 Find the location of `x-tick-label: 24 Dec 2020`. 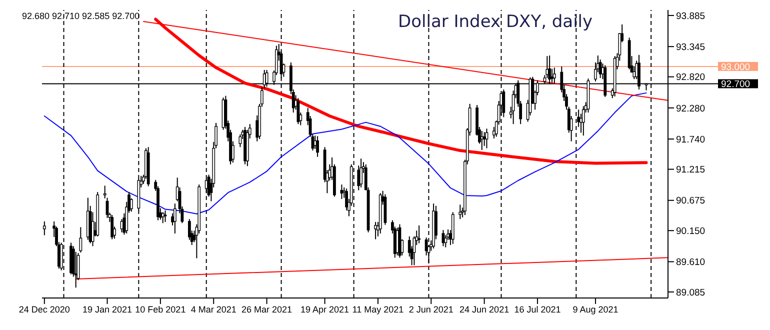

x-tick-label: 24 Dec 2020 is located at coordinates (44, 309).